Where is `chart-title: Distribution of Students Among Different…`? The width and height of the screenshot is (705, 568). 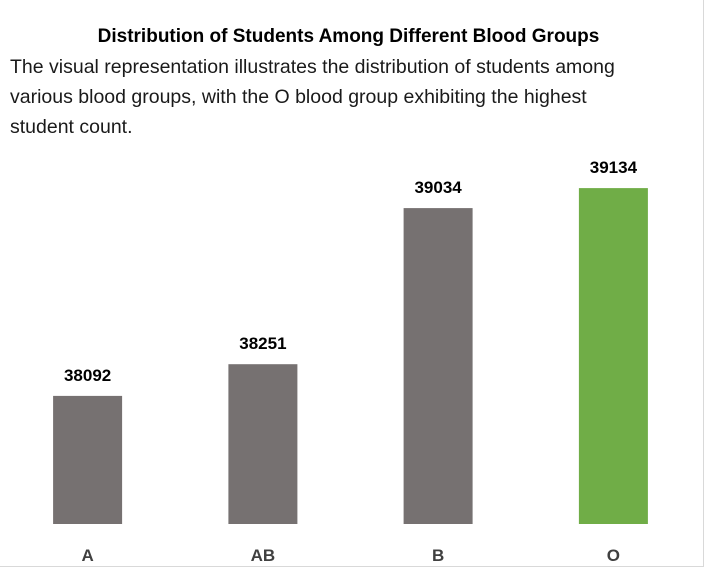
chart-title: Distribution of Students Among Different… is located at coordinates (348, 36).